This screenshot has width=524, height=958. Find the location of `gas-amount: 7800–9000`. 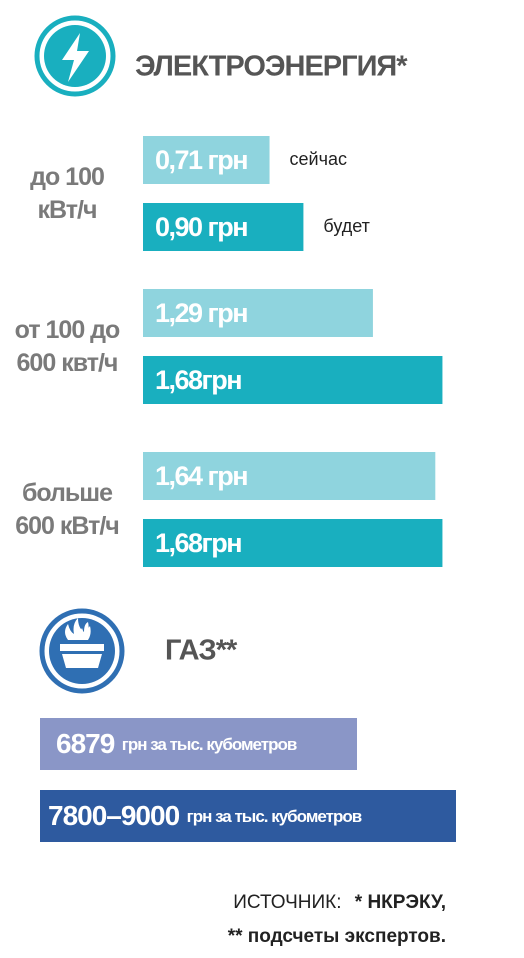

gas-amount: 7800–9000 is located at coordinates (114, 815).